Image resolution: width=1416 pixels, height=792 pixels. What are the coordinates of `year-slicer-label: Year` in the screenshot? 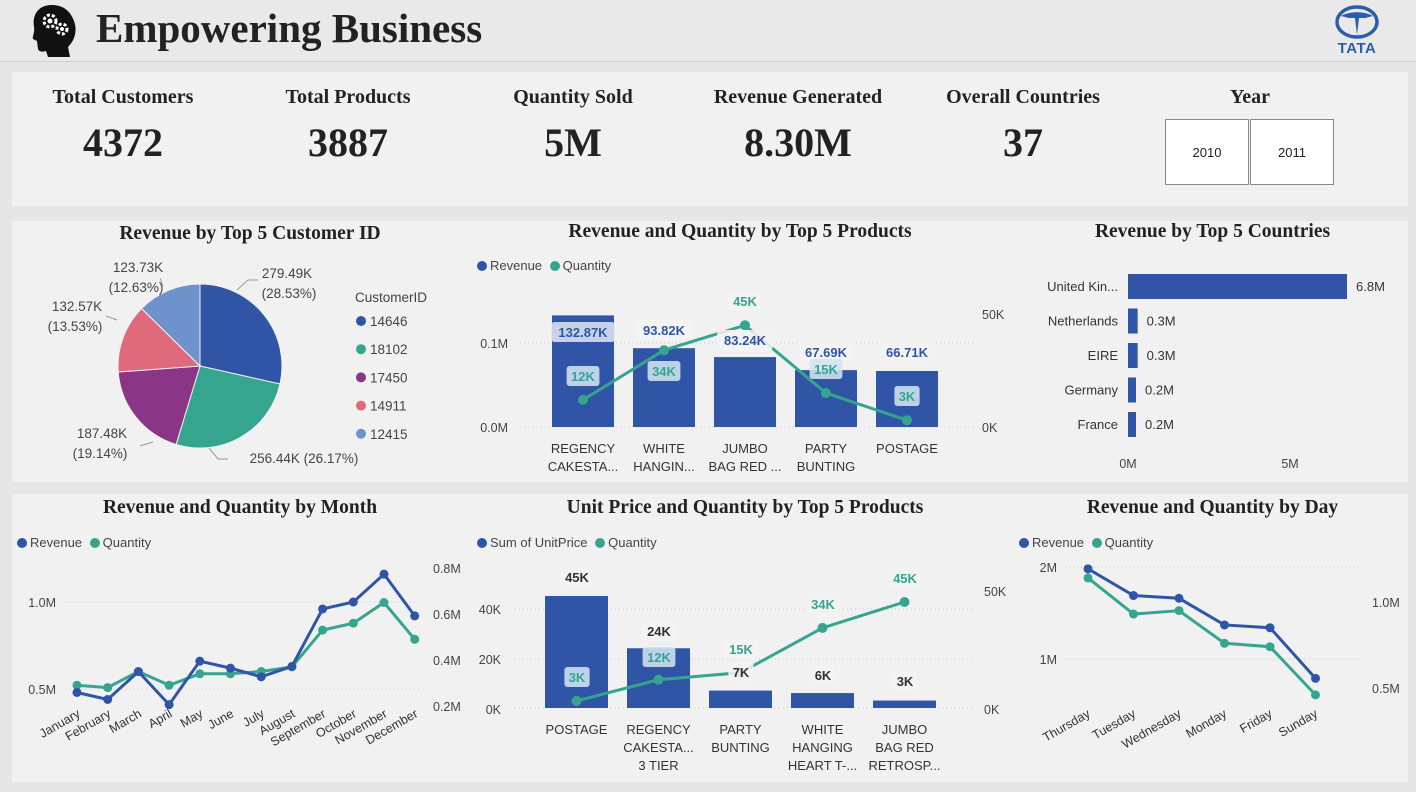 It's located at (1250, 97).